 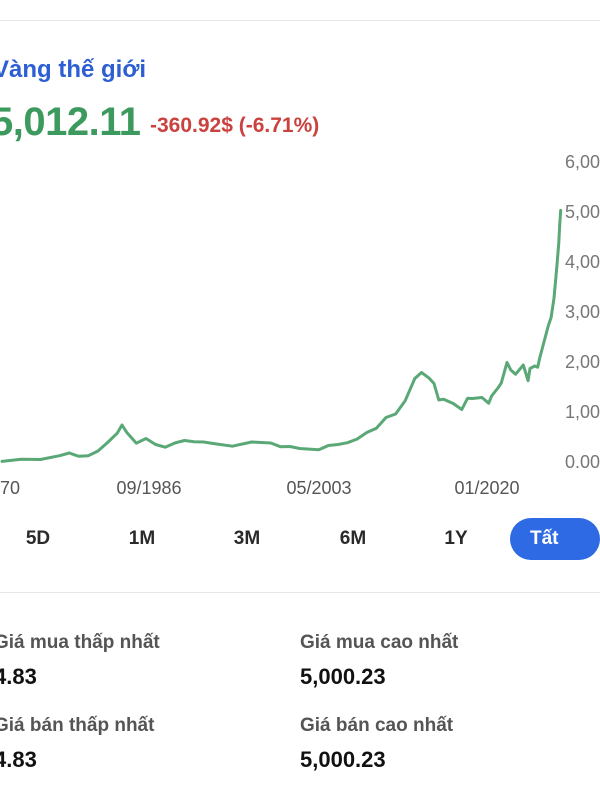 What do you see at coordinates (353, 538) in the screenshot?
I see `tab-6m: 6M` at bounding box center [353, 538].